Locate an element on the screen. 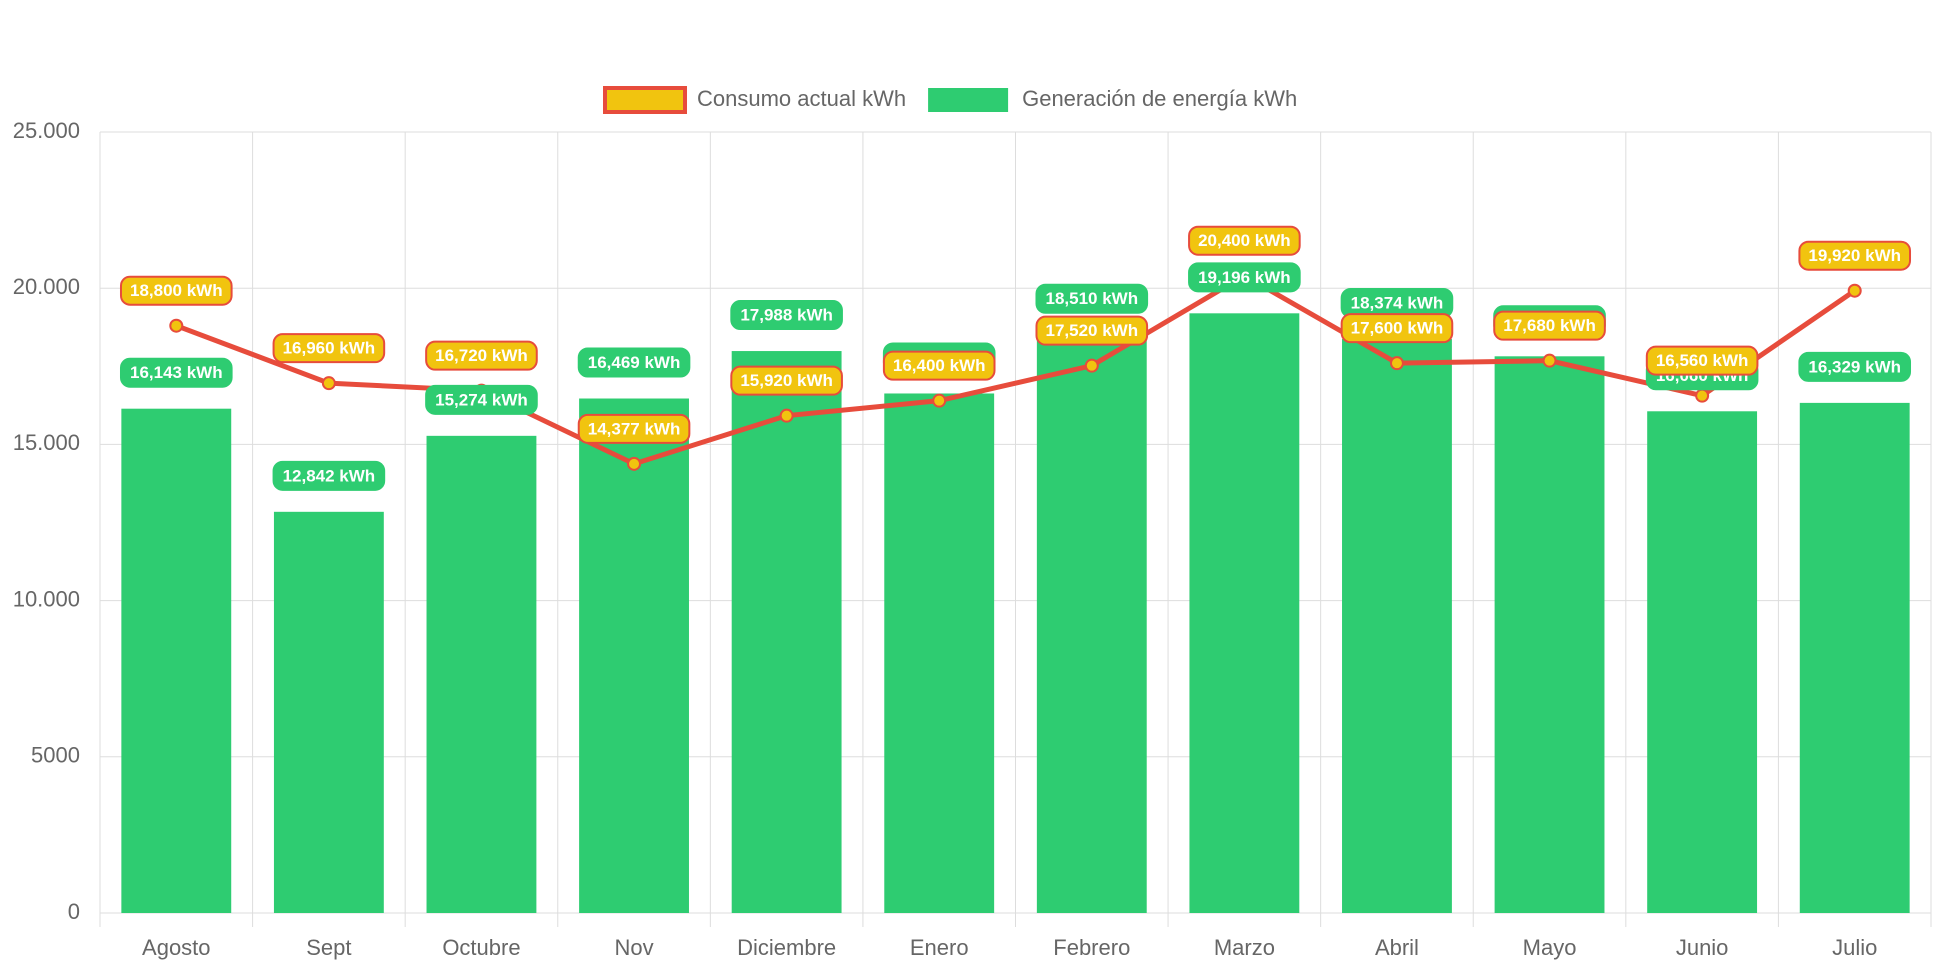 This screenshot has height=970, width=1942. x-tick-label: Nov is located at coordinates (633, 947).